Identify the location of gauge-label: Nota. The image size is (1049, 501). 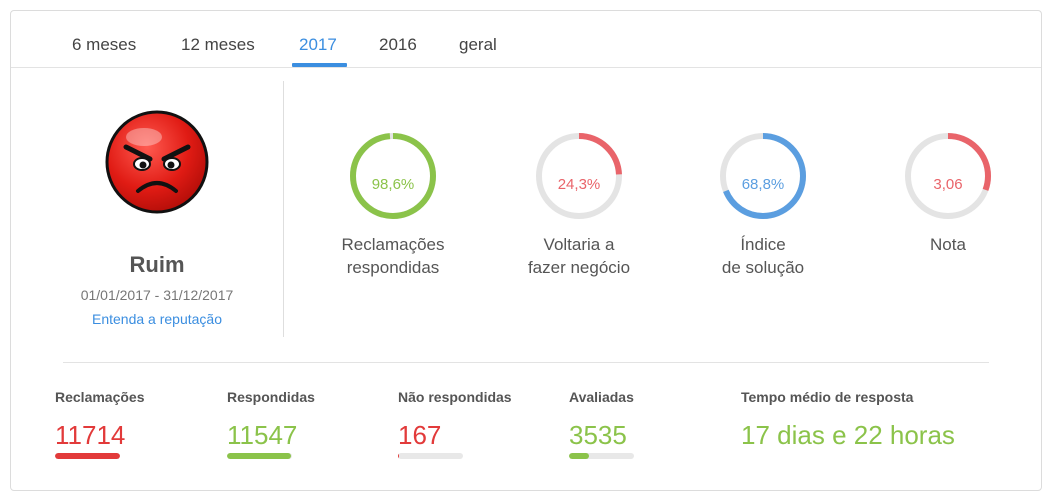
(948, 244).